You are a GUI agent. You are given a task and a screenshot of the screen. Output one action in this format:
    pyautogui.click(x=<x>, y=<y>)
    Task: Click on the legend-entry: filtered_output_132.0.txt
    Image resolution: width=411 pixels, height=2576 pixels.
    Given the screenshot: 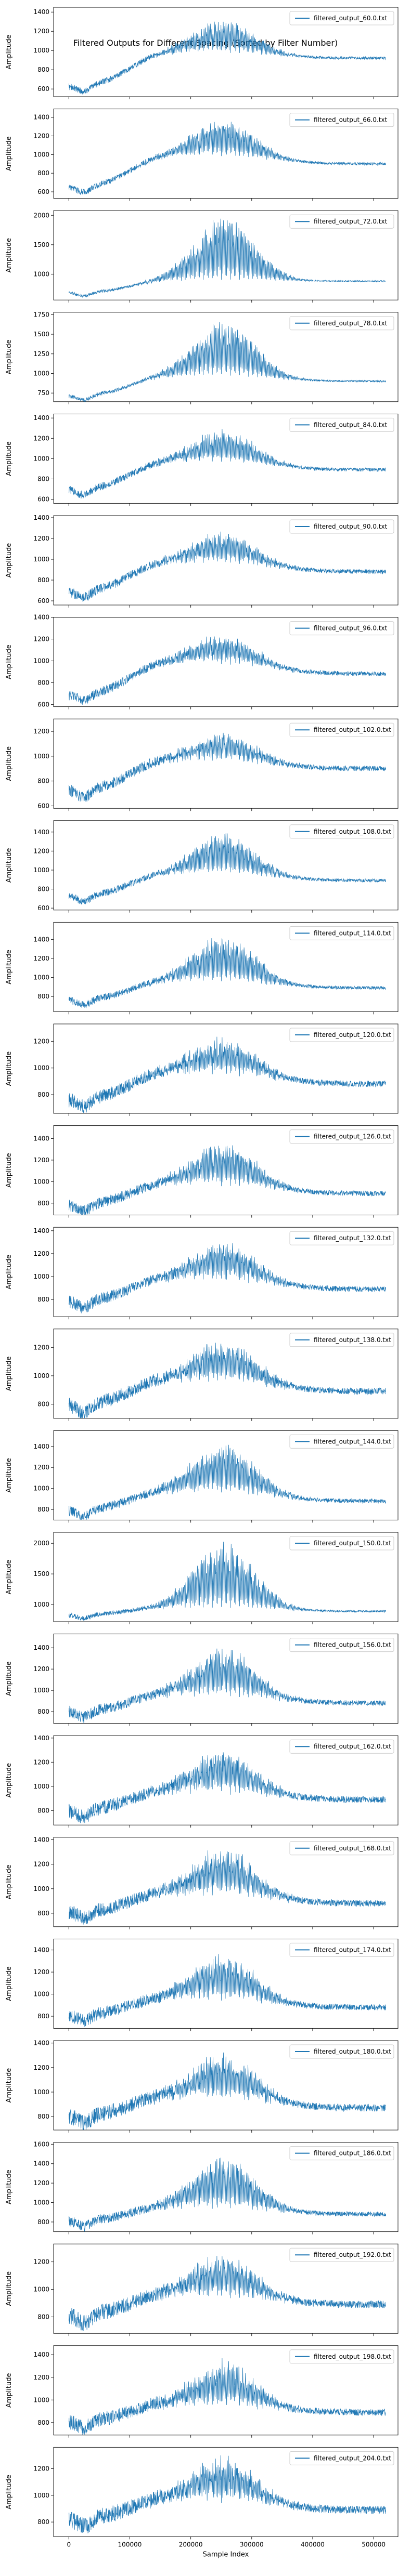 What is the action you would take?
    pyautogui.click(x=352, y=1238)
    